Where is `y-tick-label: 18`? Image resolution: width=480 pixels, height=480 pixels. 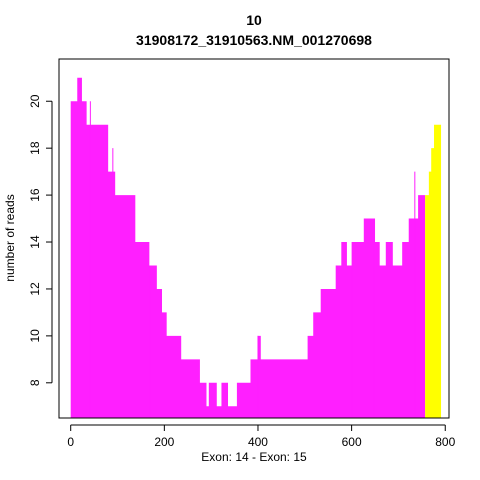 y-tick-label: 18 is located at coordinates (35, 148).